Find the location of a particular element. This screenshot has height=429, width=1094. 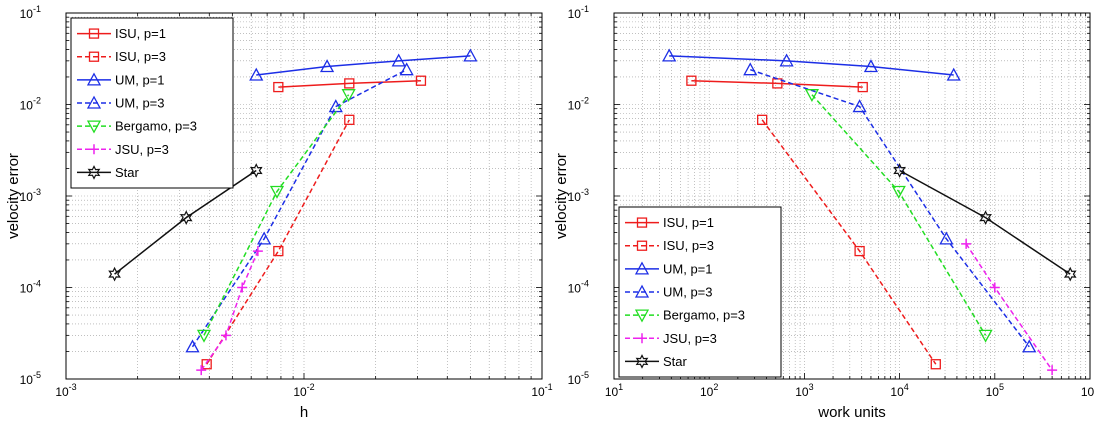

x-axis-label: h is located at coordinates (304, 412).